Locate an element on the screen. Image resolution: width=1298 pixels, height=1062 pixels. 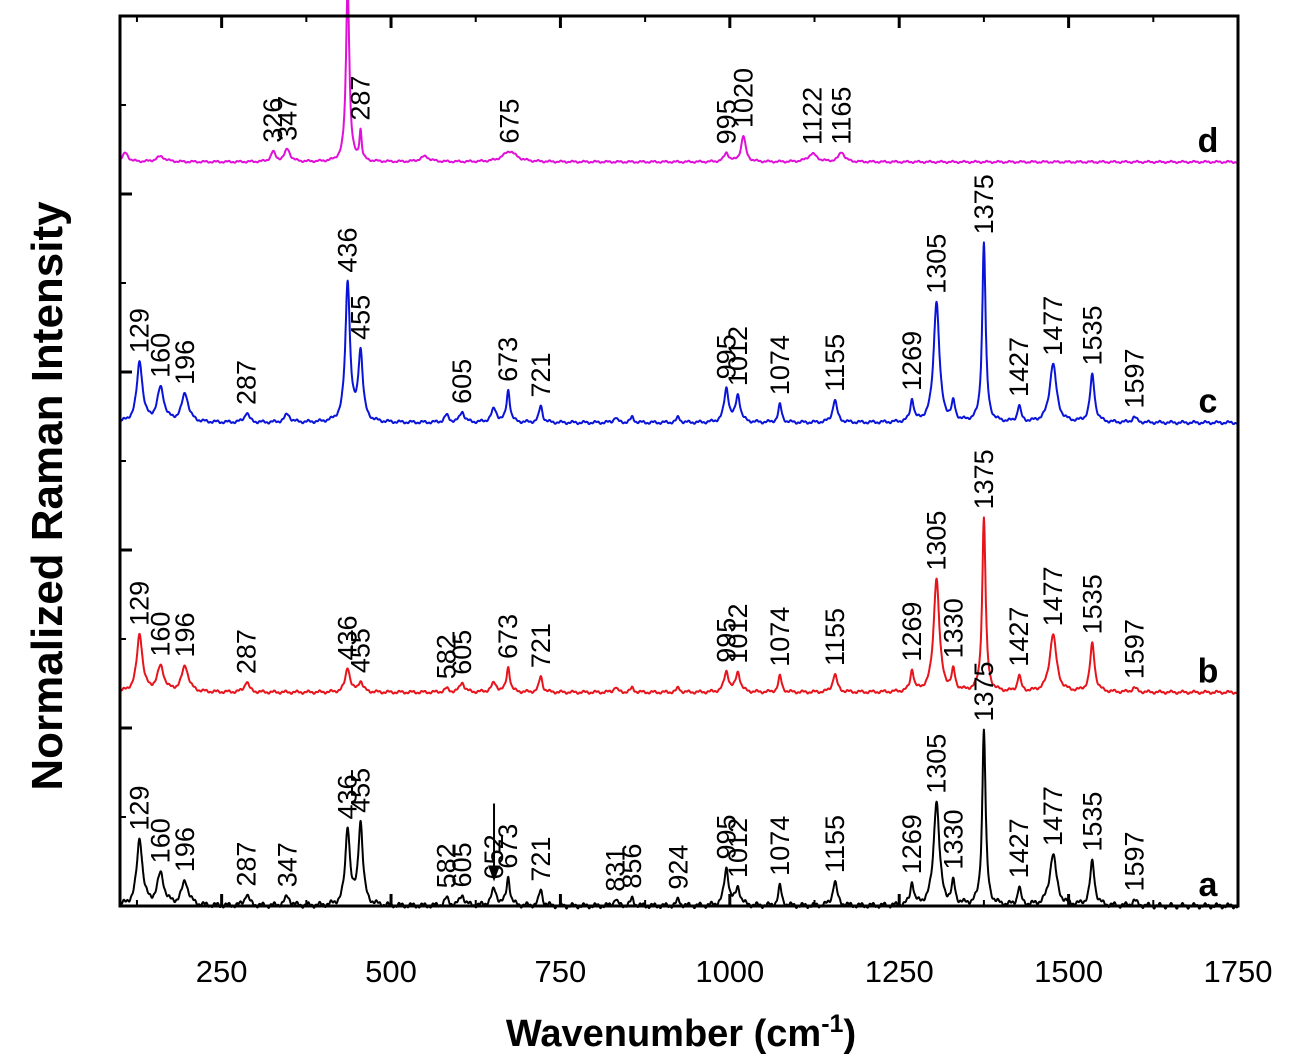
peak-label-b: 1375 is located at coordinates (984, 479).